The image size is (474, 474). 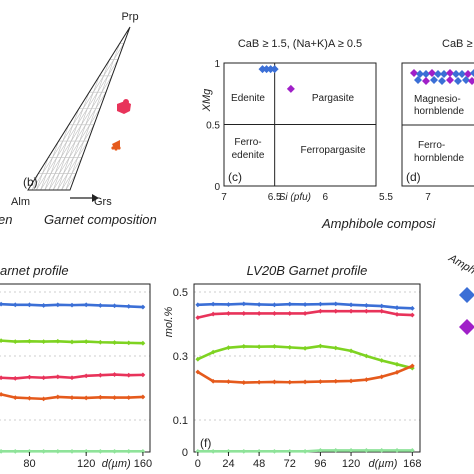 I want to click on chart-c-x-tick-label: 6, so click(x=326, y=197).